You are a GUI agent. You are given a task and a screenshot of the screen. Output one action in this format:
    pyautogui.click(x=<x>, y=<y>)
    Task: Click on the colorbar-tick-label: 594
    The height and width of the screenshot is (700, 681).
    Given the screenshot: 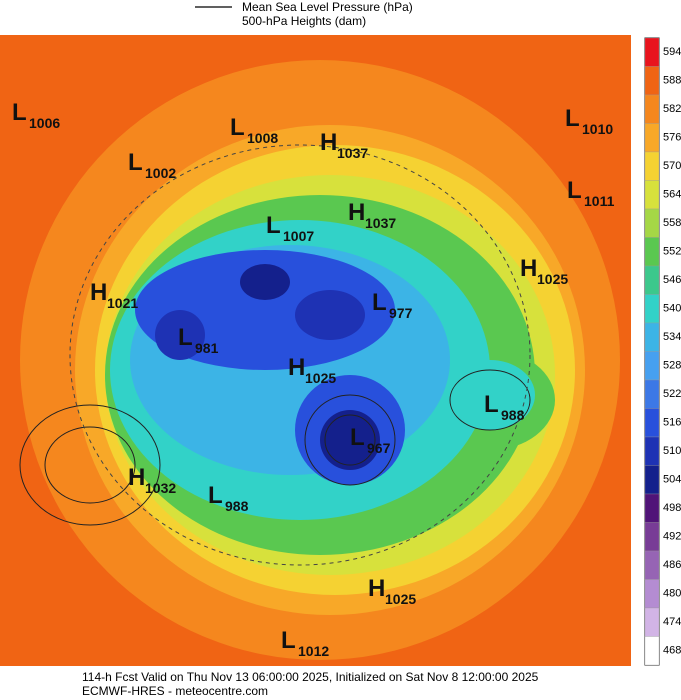 What is the action you would take?
    pyautogui.click(x=672, y=52)
    